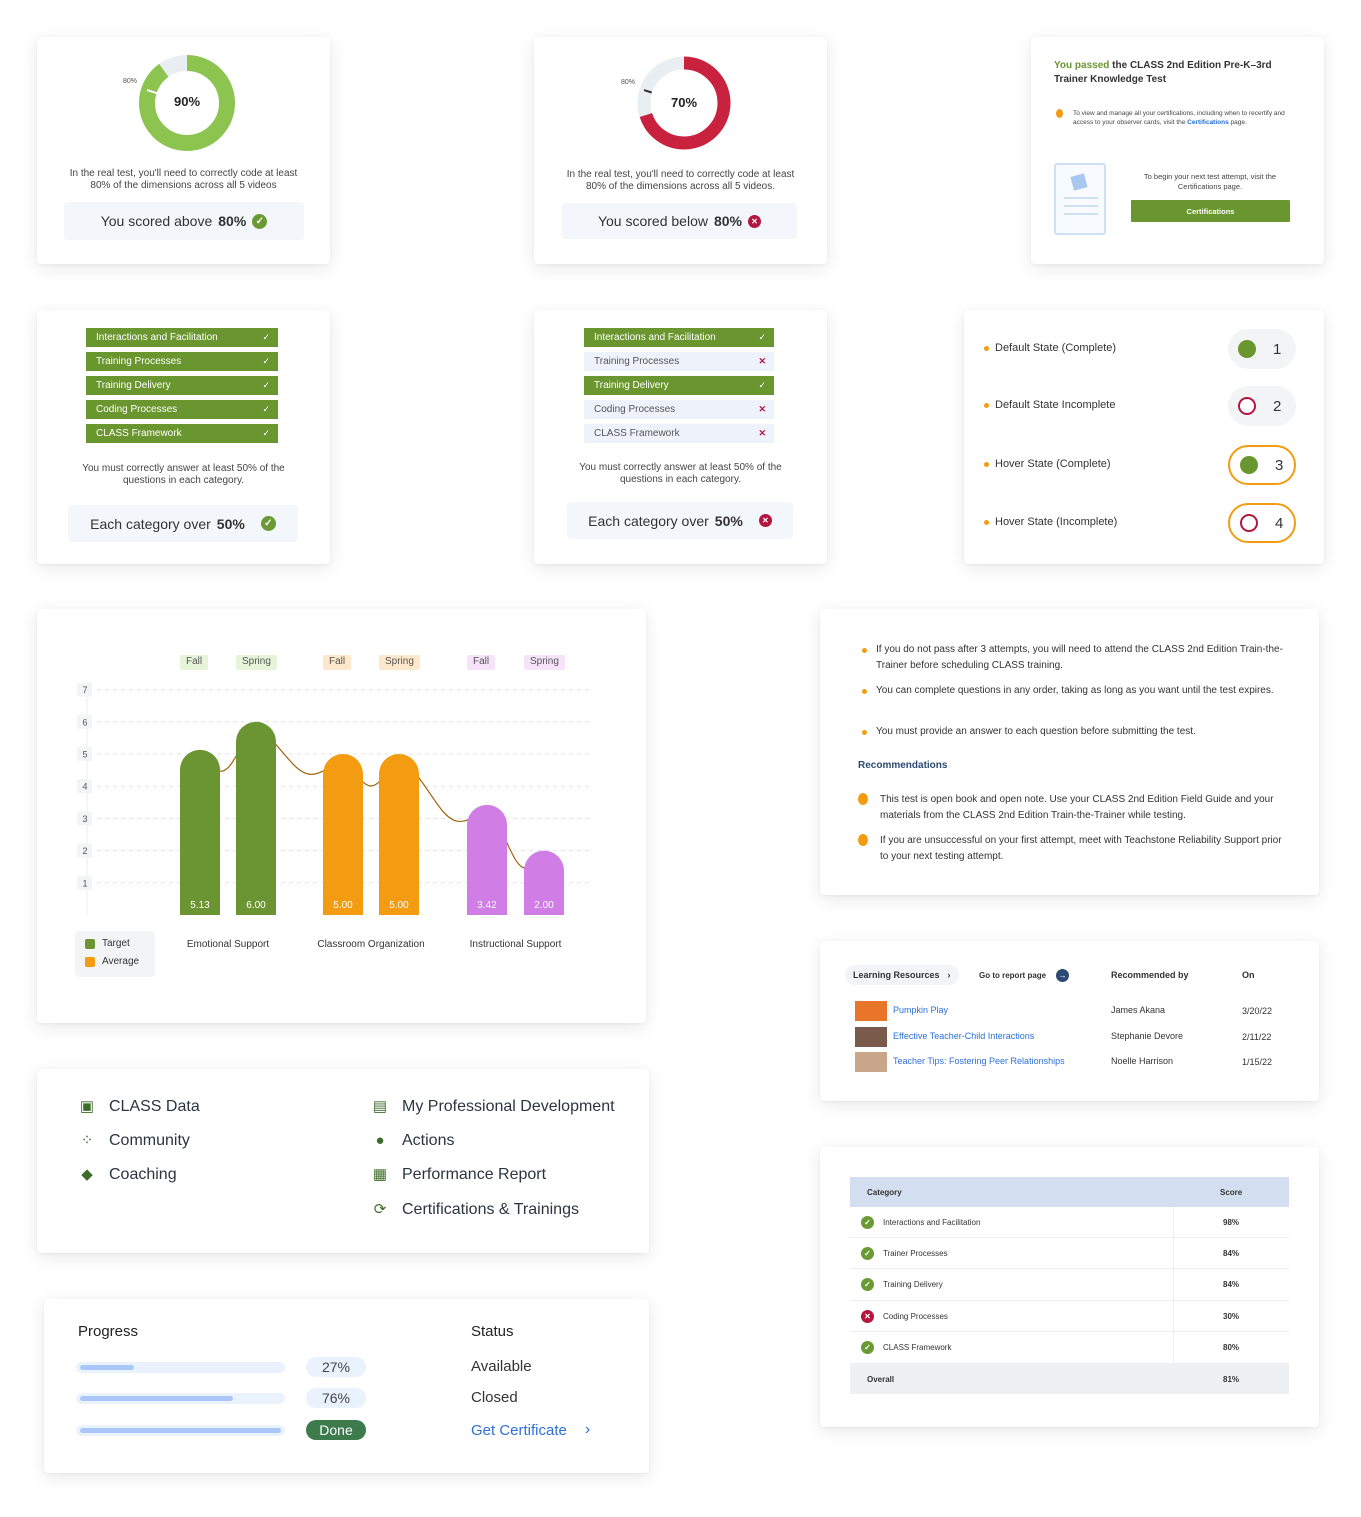  Describe the element at coordinates (1147, 1036) in the screenshot. I see `resource-recommended-by: Stephanie Devore` at that location.